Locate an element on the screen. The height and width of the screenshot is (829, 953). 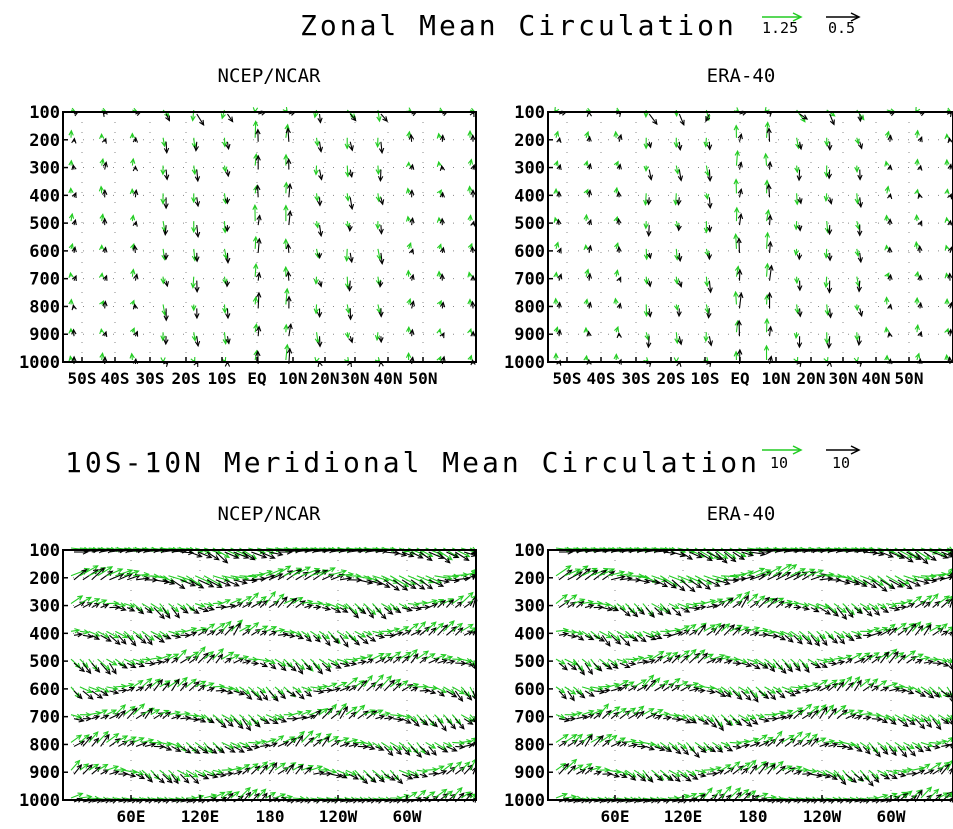
legend-arrowhead-black-zonal is located at coordinates (855, 17).